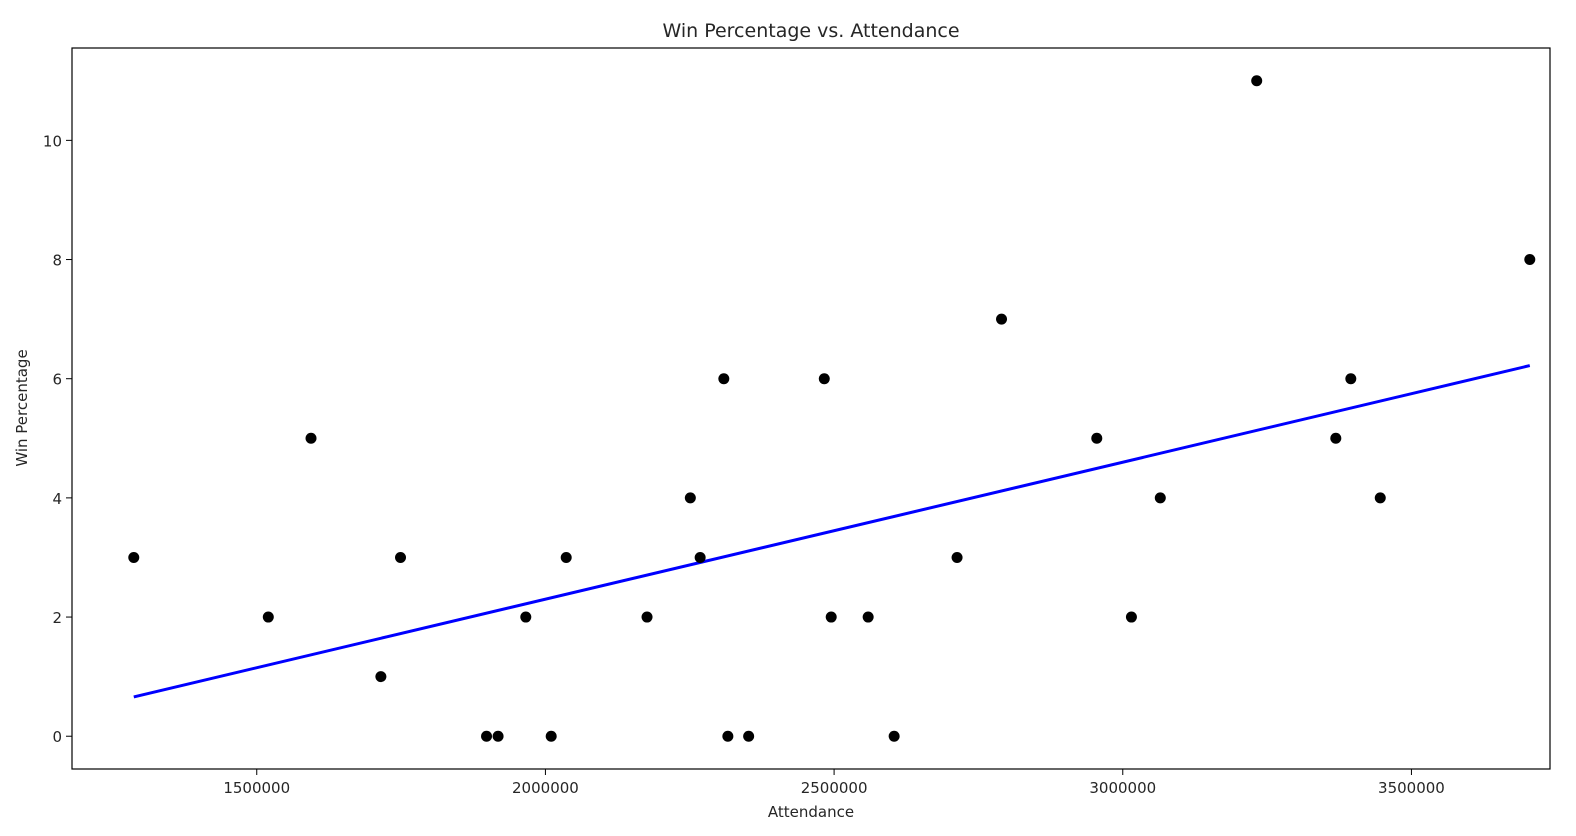 The height and width of the screenshot is (836, 1576). What do you see at coordinates (810, 31) in the screenshot?
I see `chart-title: Win Percentage vs. Attendance` at bounding box center [810, 31].